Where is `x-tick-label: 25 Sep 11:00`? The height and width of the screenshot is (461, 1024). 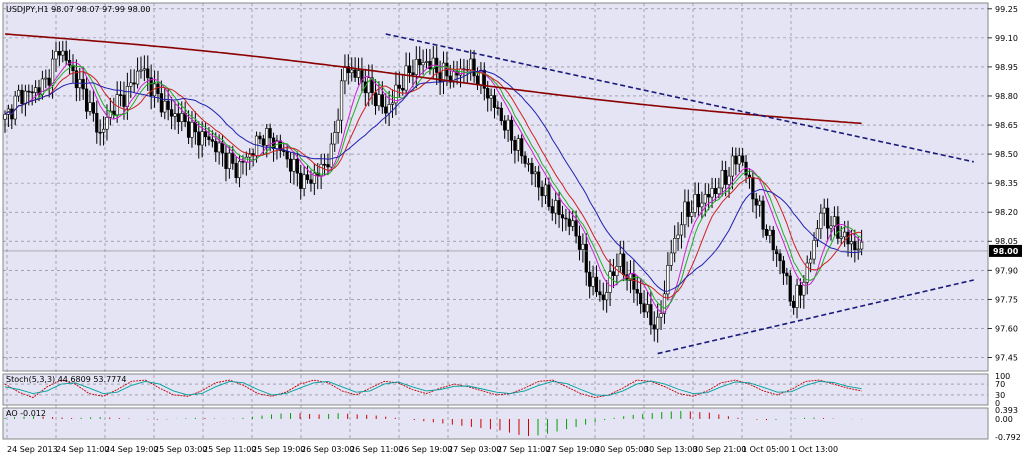
x-tick-label: 25 Sep 11:00 is located at coordinates (229, 449).